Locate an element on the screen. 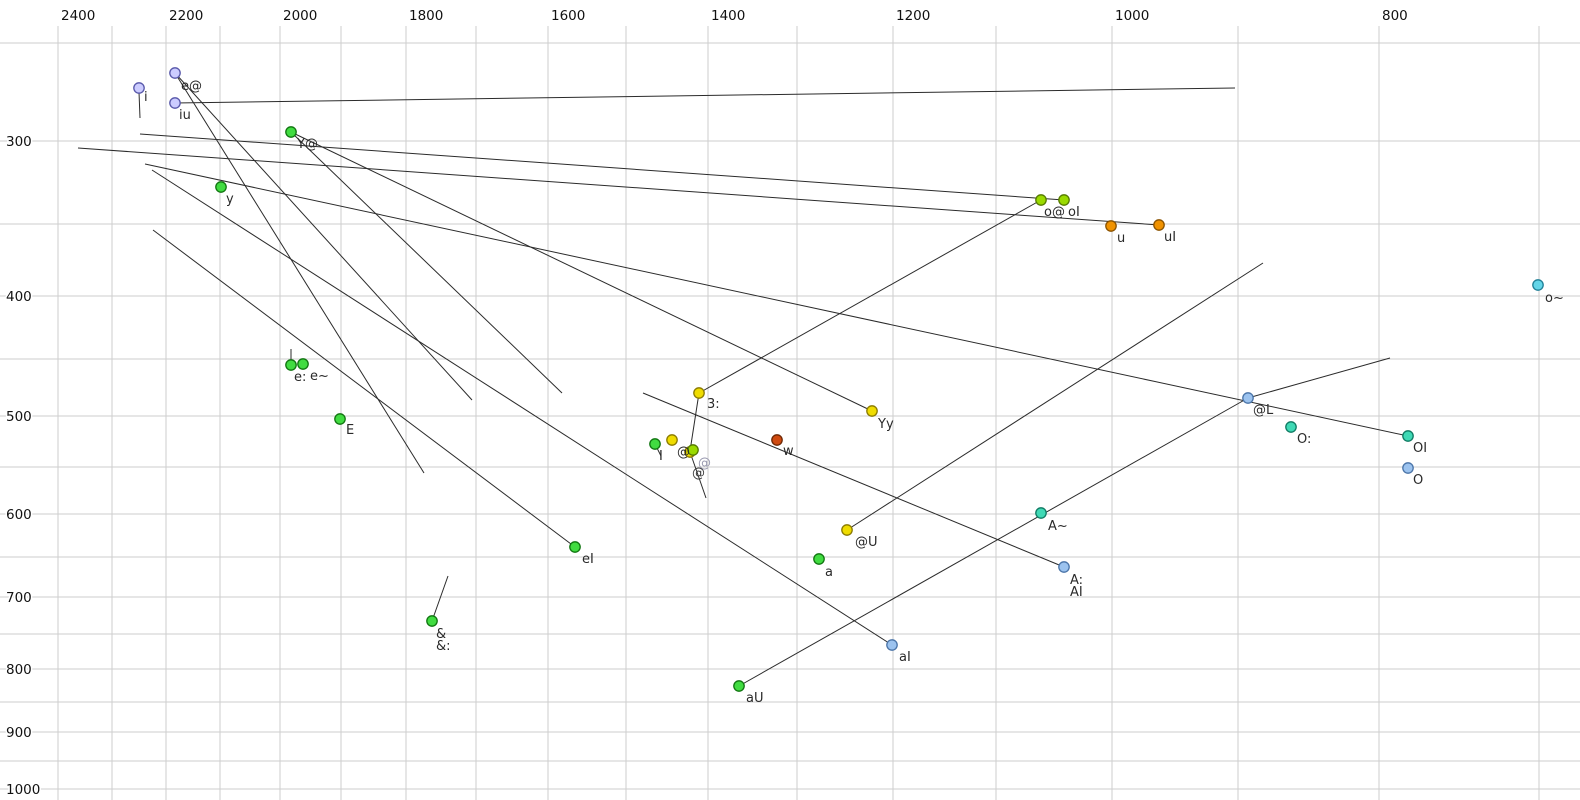 This screenshot has width=1580, height=800. trajectory-@U-glide is located at coordinates (1055, 396).